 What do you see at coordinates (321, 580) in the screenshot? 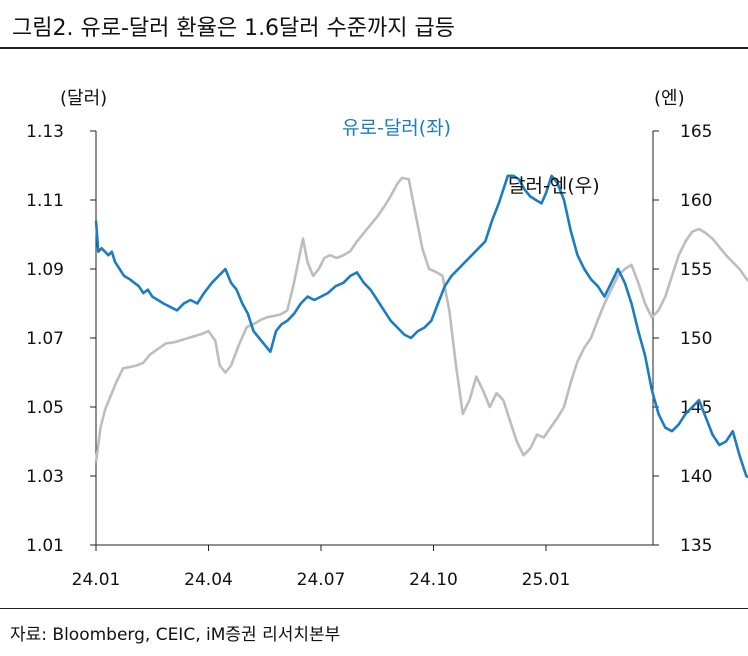
I see `x-tick-label: 24.07` at bounding box center [321, 580].